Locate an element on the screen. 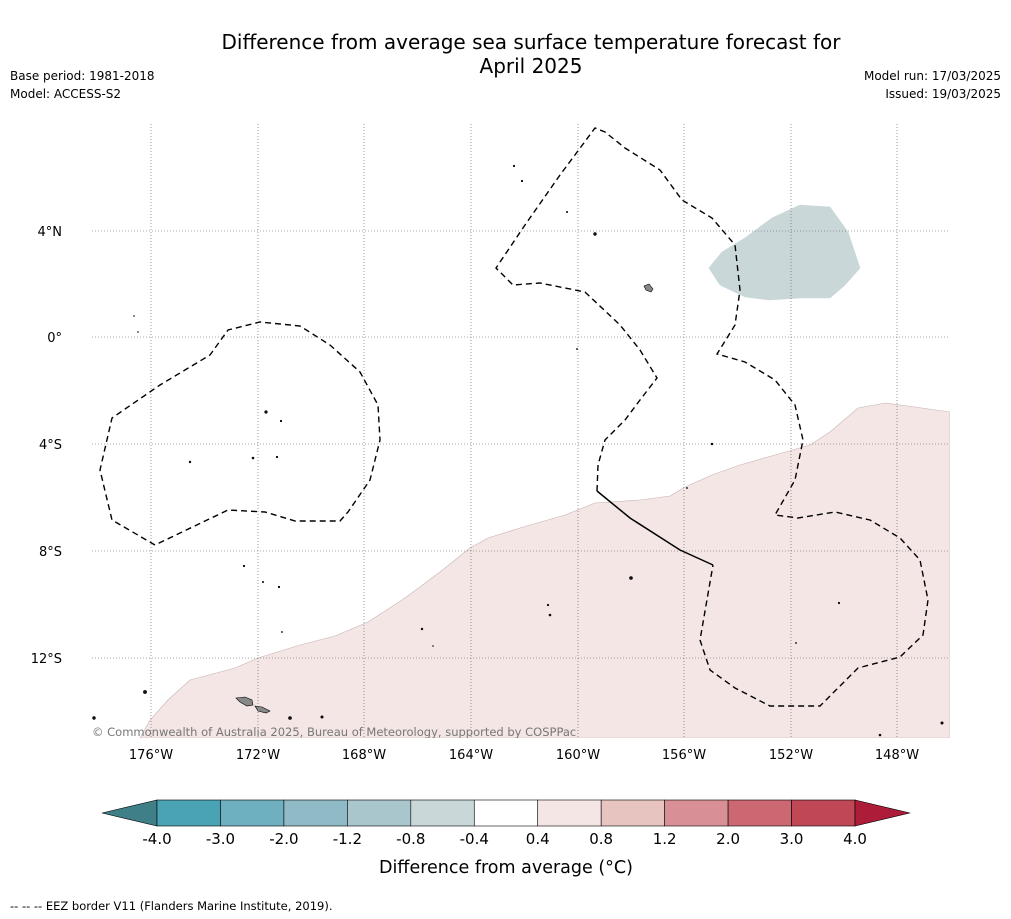 Image resolution: width=1011 pixels, height=919 pixels. lat-label: 0° is located at coordinates (54, 338).